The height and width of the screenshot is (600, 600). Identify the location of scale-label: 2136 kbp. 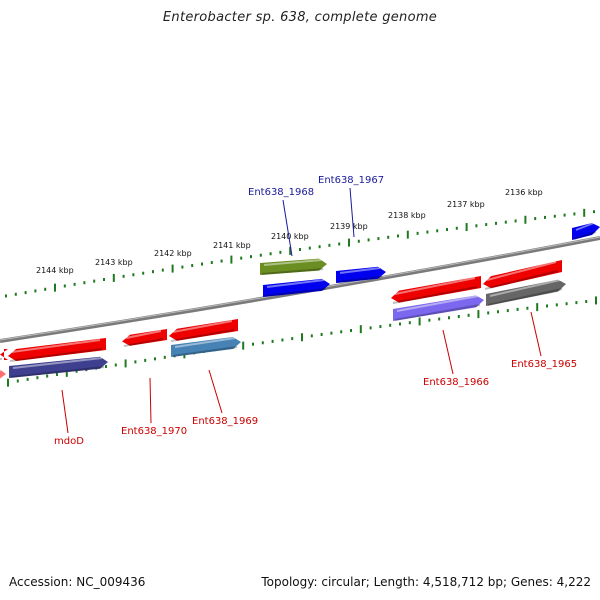
(524, 192).